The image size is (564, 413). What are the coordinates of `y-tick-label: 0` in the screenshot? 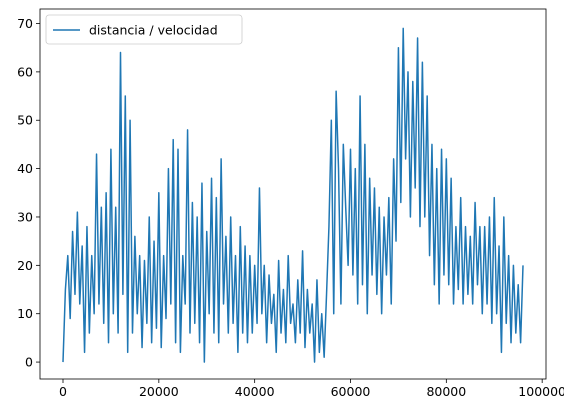 It's located at (29, 362).